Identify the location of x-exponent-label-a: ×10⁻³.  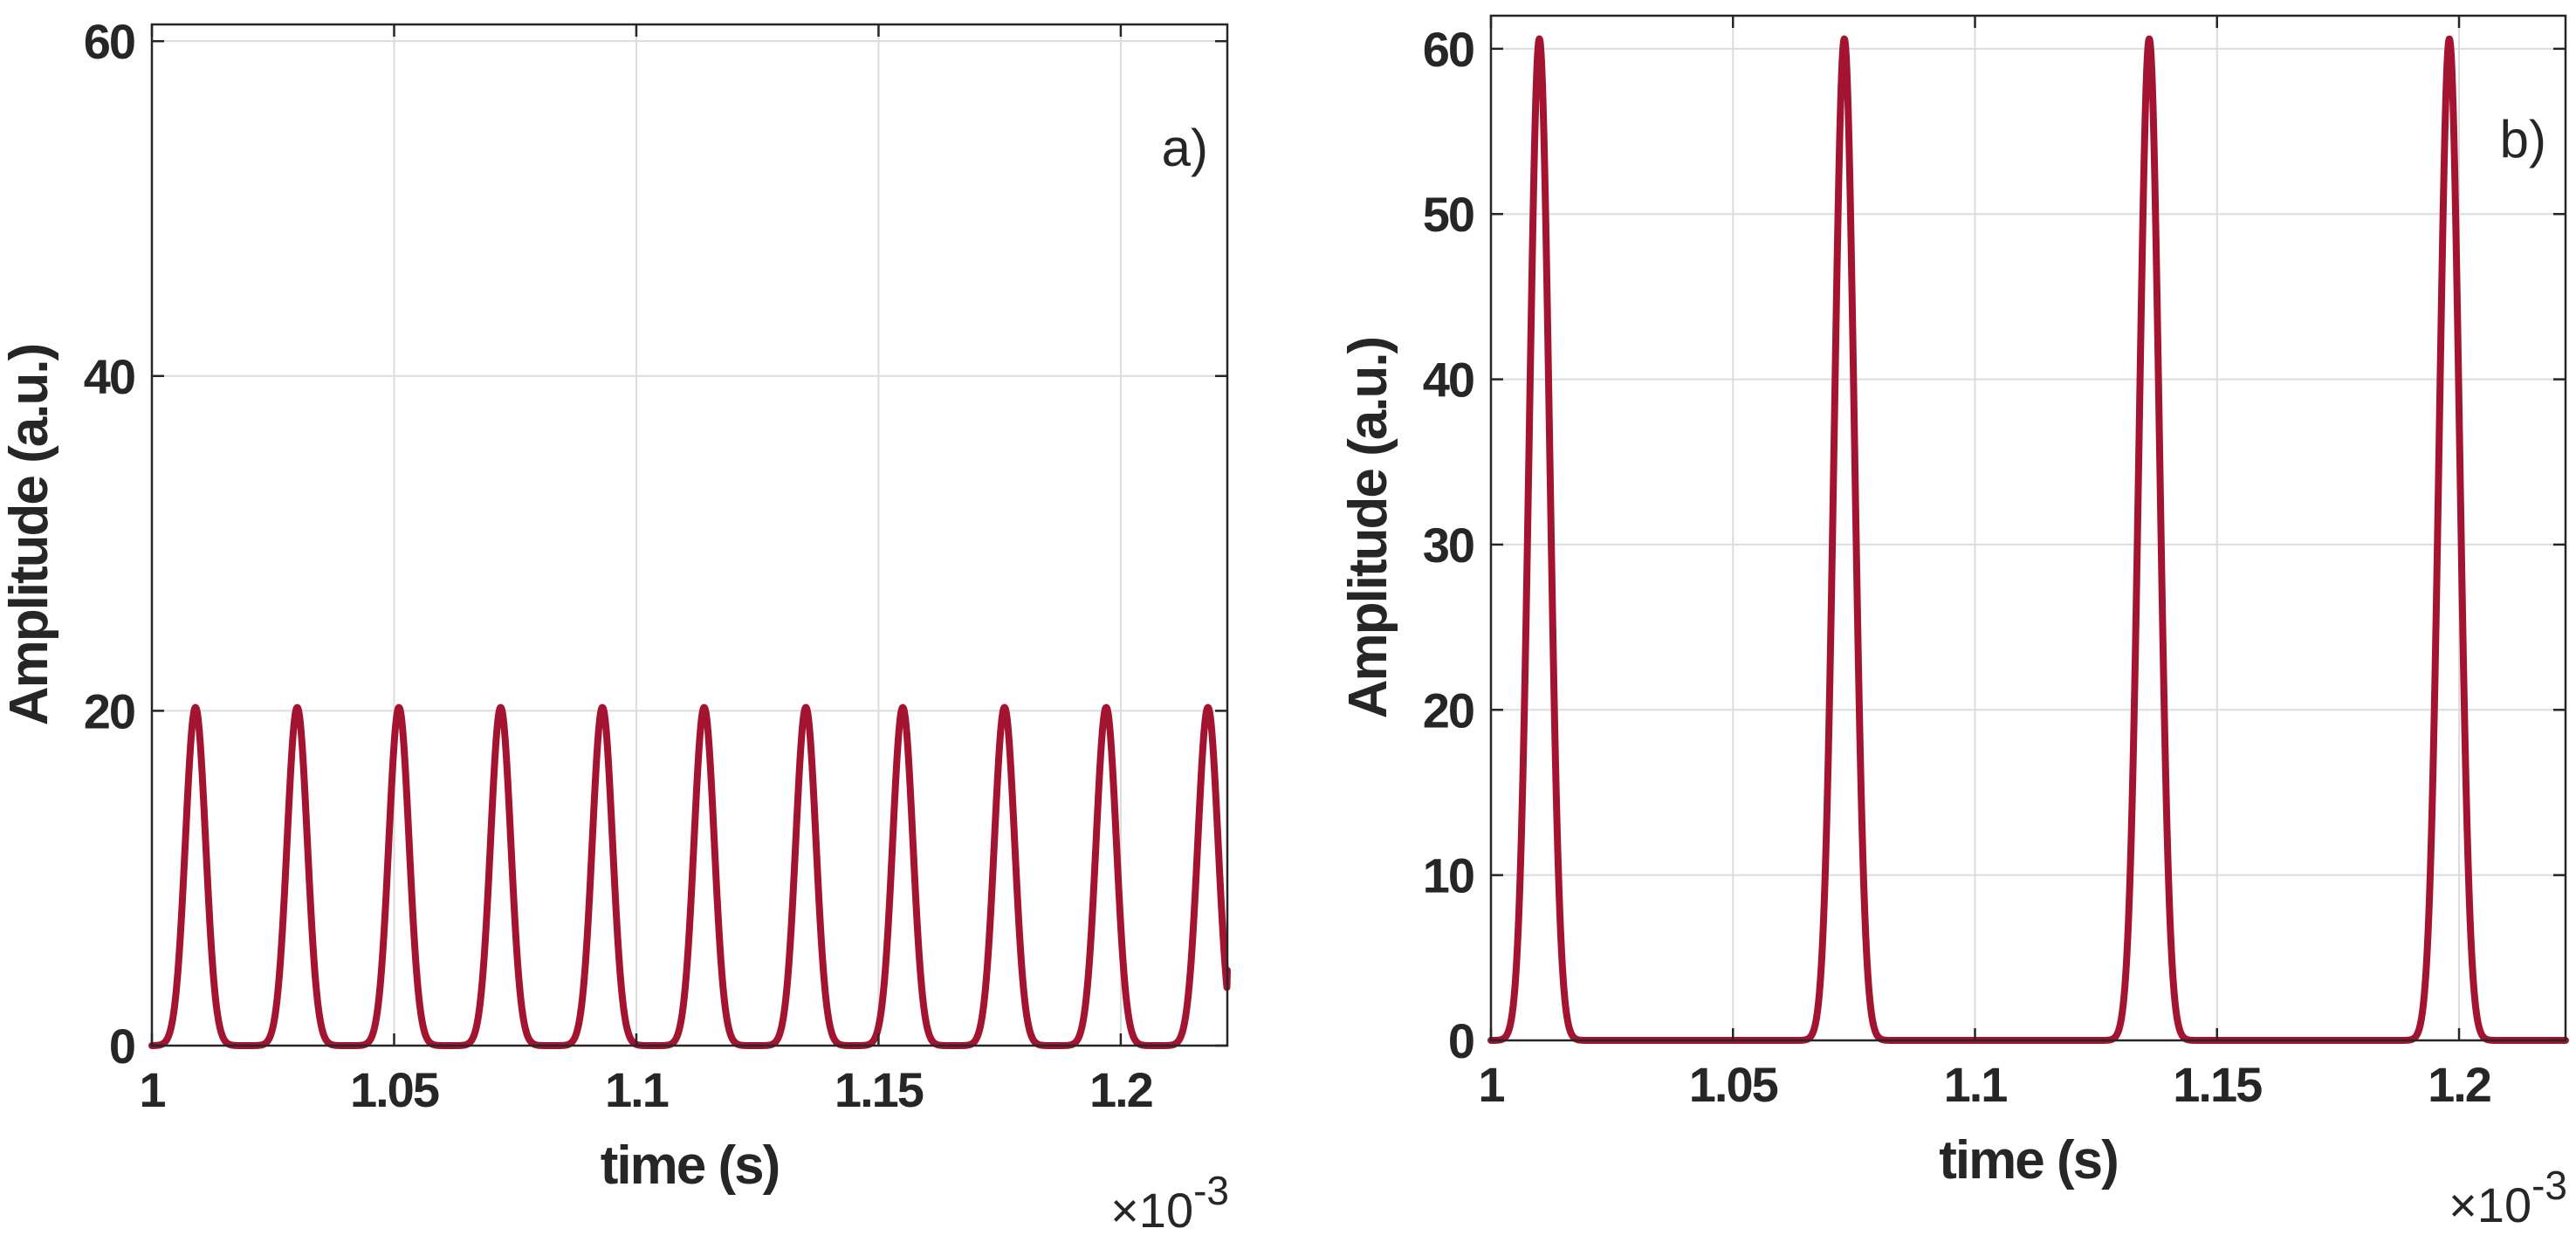
(1170, 1203).